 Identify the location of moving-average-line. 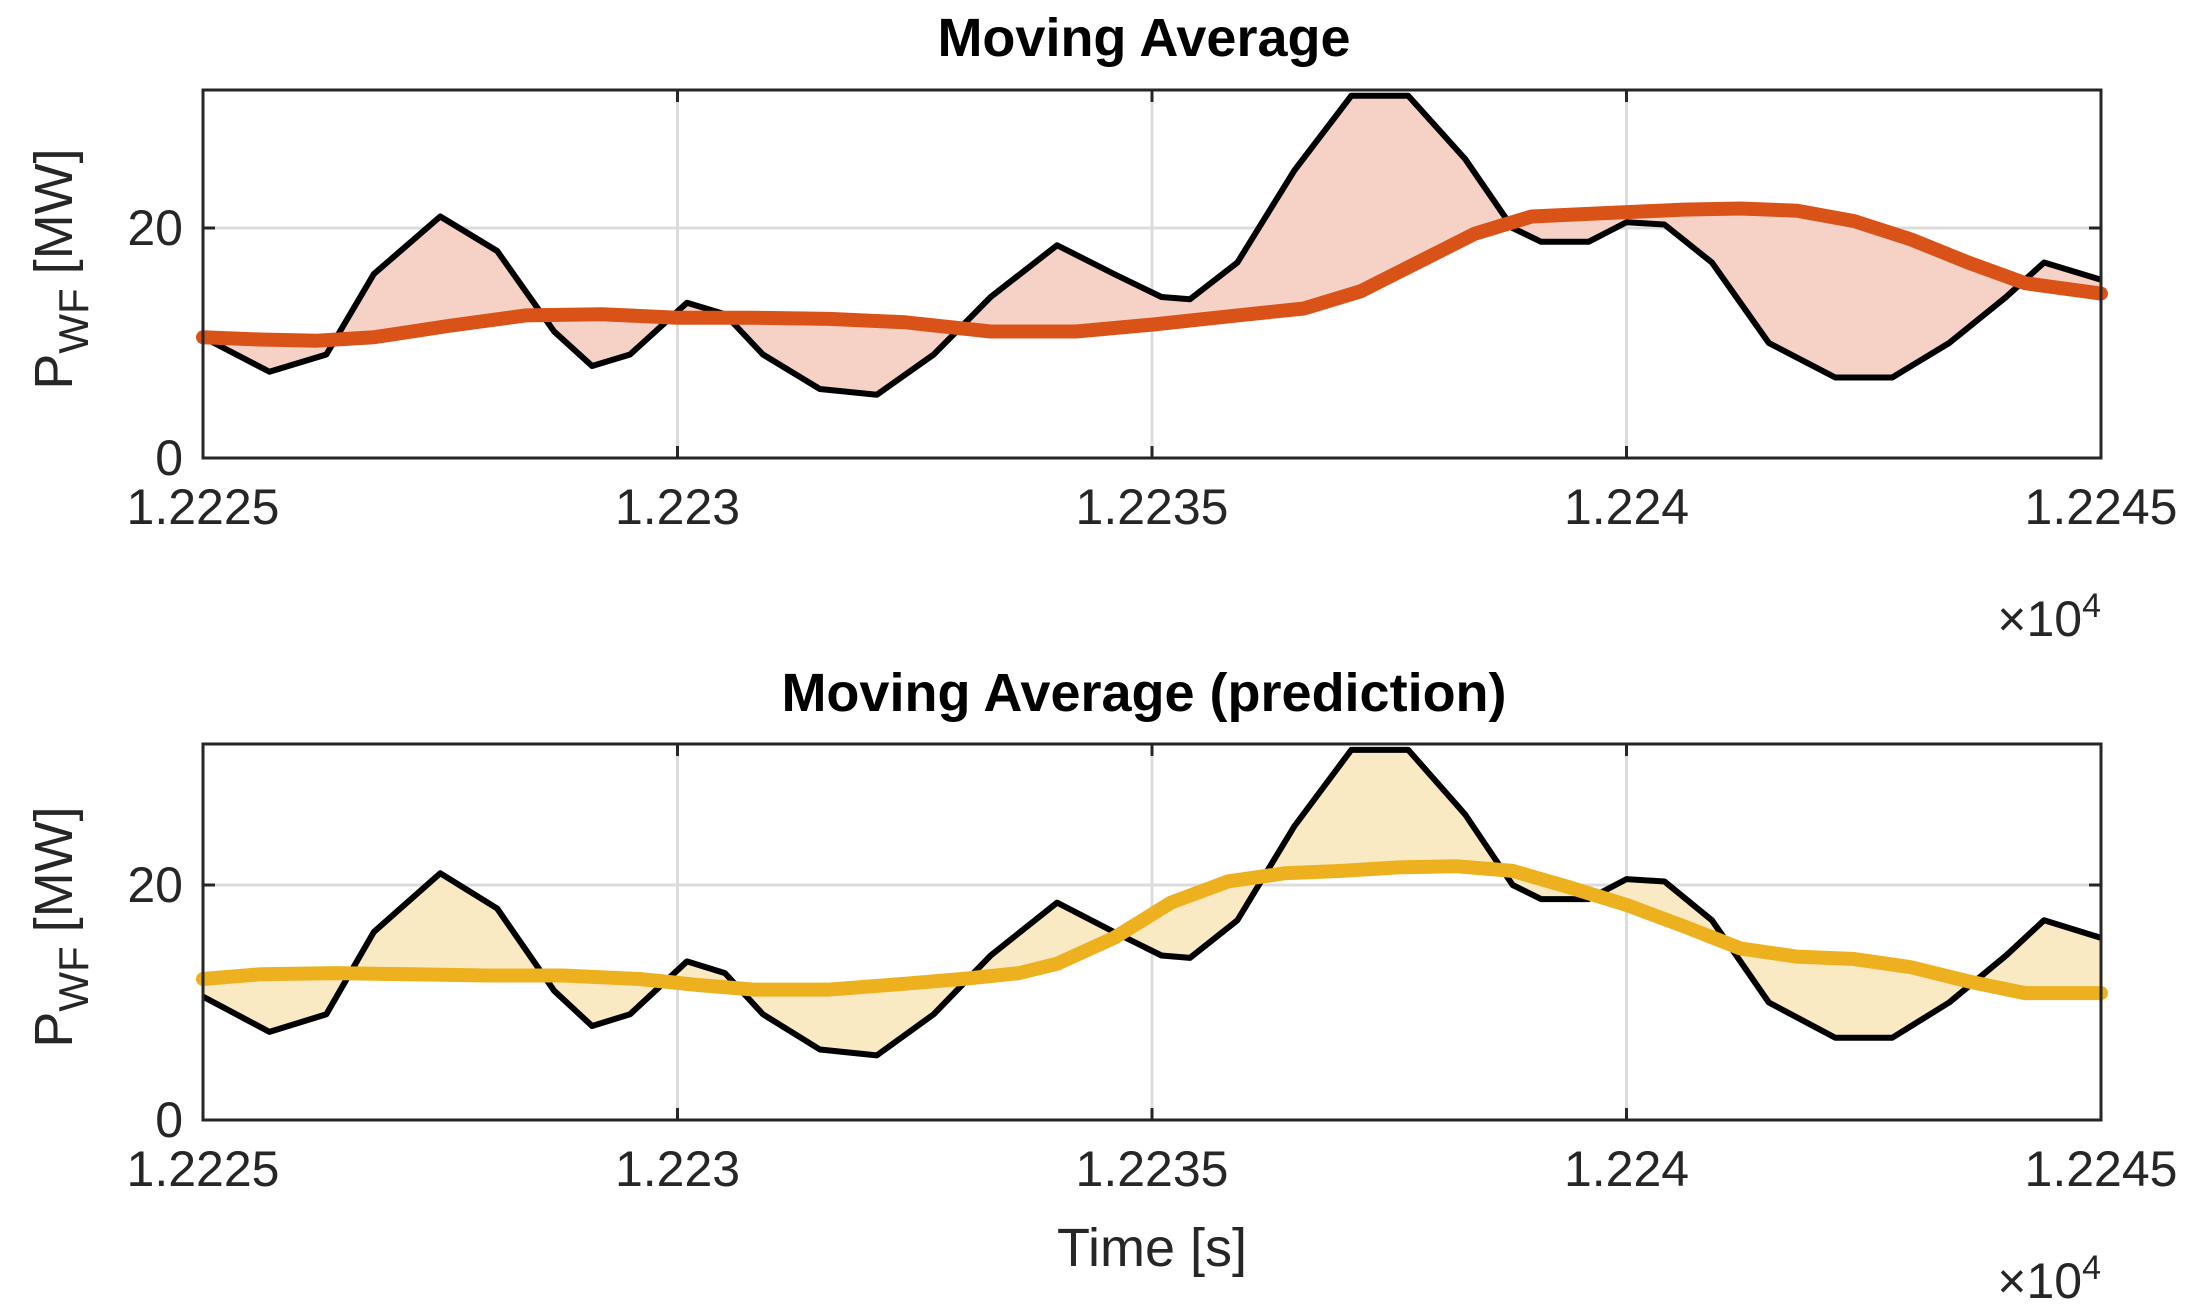
(1152, 274).